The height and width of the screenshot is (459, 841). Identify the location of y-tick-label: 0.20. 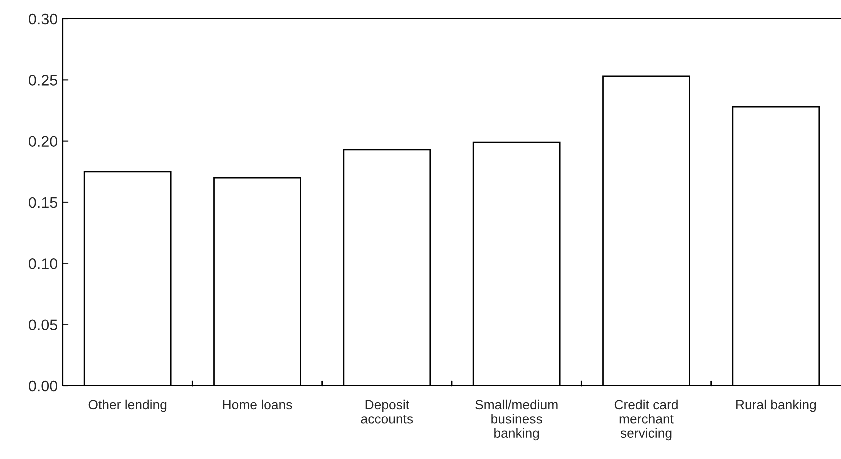
(43, 142).